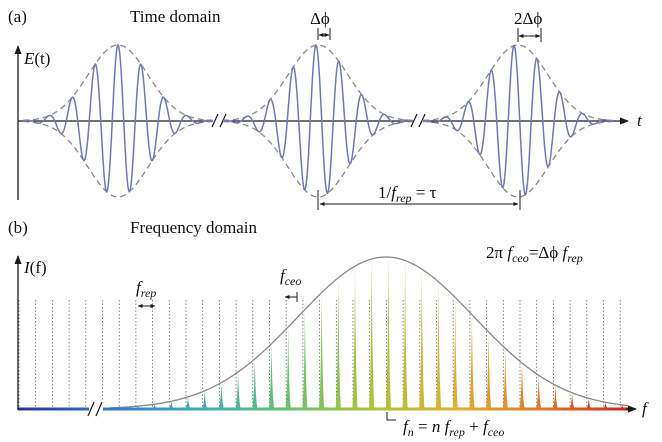 The image size is (662, 442). What do you see at coordinates (175, 16) in the screenshot?
I see `panel-a-title: Time domain` at bounding box center [175, 16].